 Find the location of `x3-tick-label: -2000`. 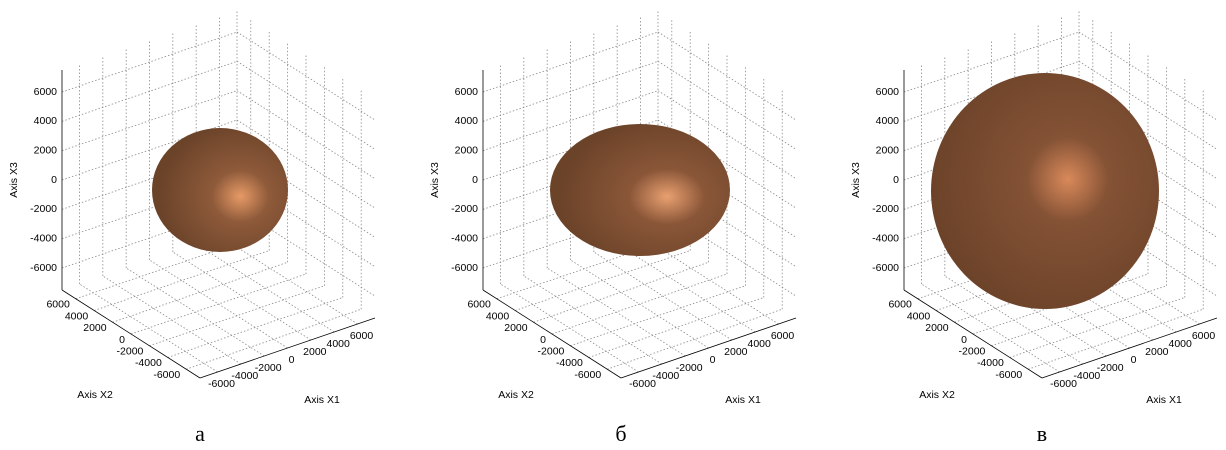

x3-tick-label: -2000 is located at coordinates (885, 209).